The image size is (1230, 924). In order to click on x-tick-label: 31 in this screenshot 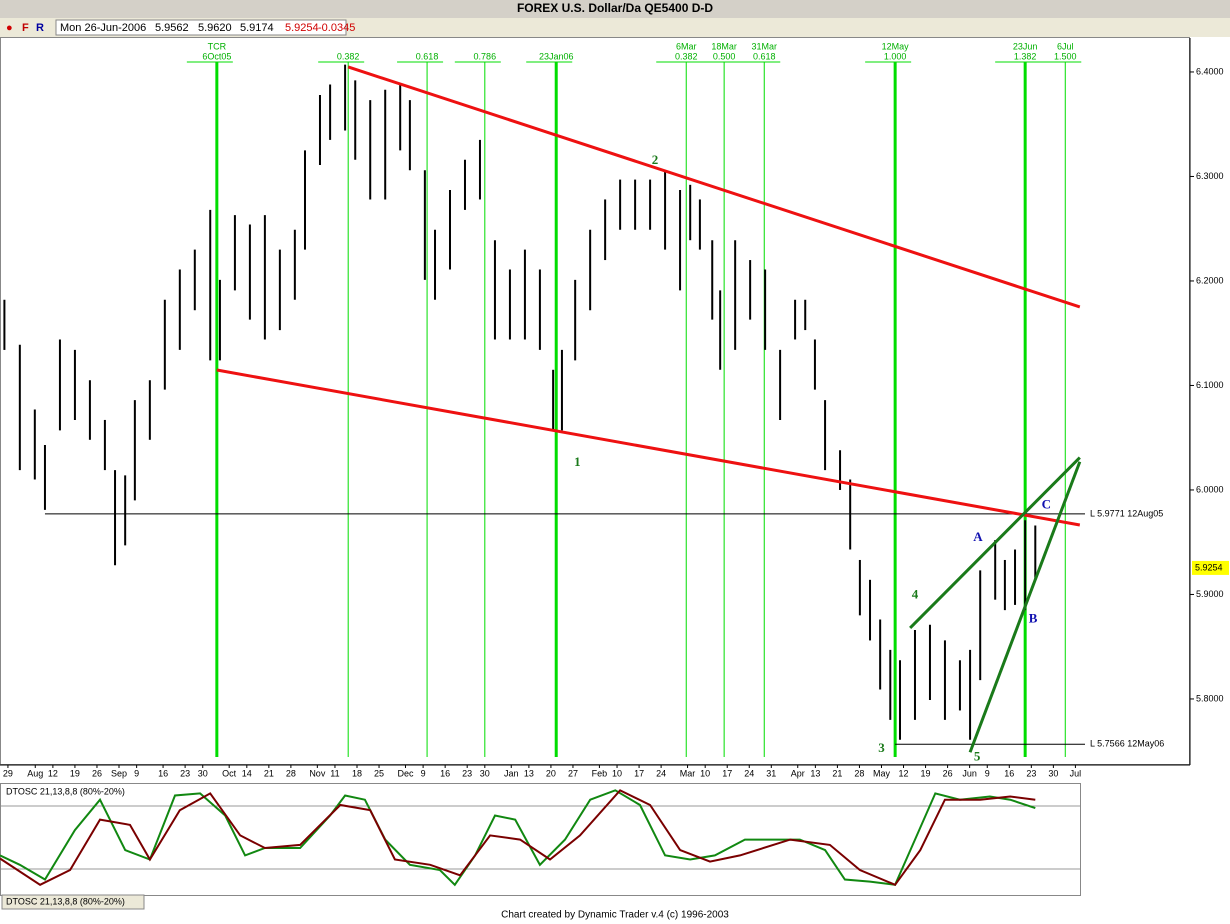, I will do `click(771, 773)`.